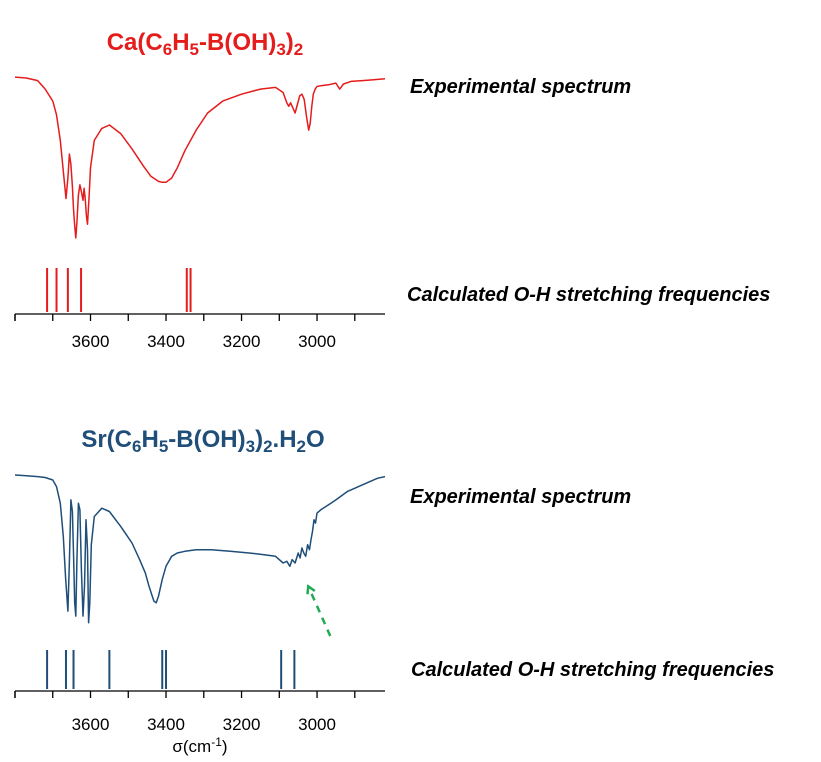 The image size is (821, 762). What do you see at coordinates (91, 341) in the screenshot?
I see `panel-top-tick-label: 3600` at bounding box center [91, 341].